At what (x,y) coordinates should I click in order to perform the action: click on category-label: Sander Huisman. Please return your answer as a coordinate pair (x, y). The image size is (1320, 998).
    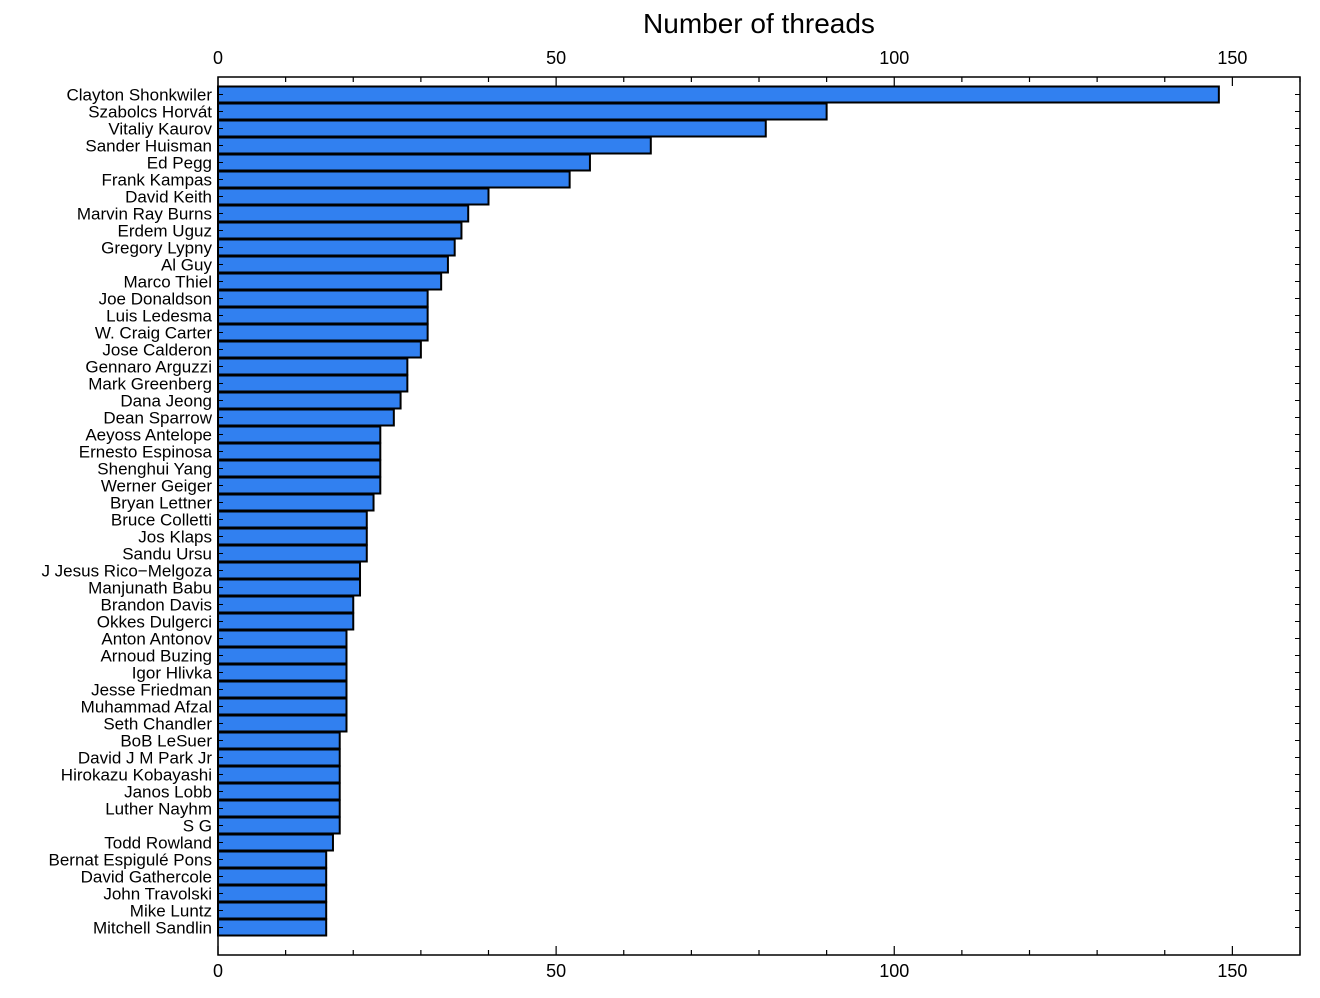
    Looking at the image, I should click on (148, 146).